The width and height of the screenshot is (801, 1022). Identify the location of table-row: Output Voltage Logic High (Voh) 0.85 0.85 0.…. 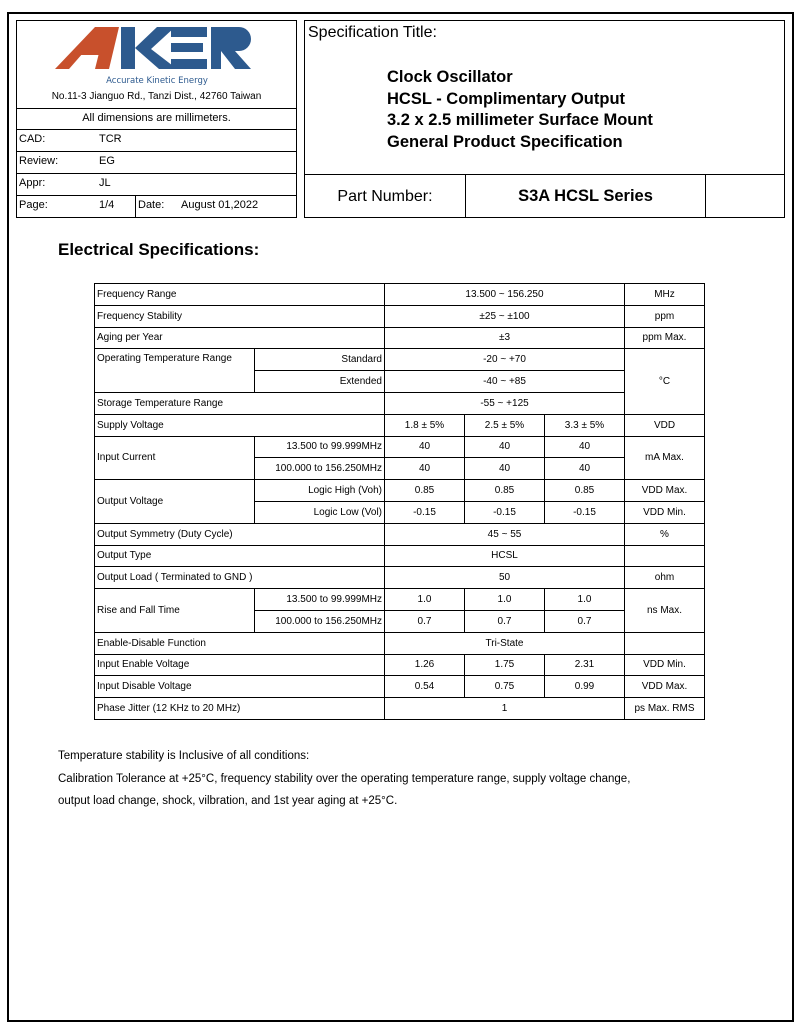
(399, 501).